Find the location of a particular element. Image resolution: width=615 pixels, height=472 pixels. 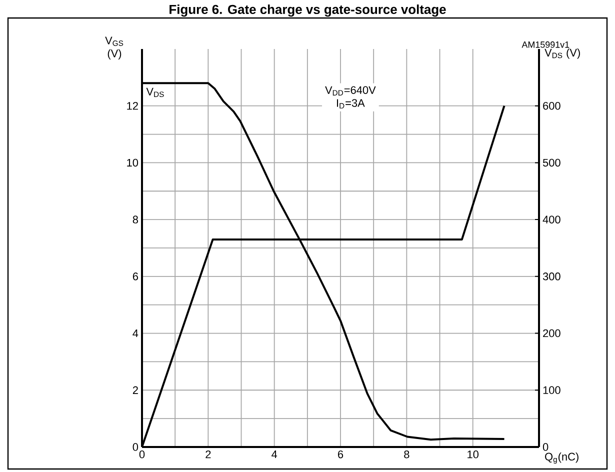

x-tick-label: 2 is located at coordinates (208, 454).